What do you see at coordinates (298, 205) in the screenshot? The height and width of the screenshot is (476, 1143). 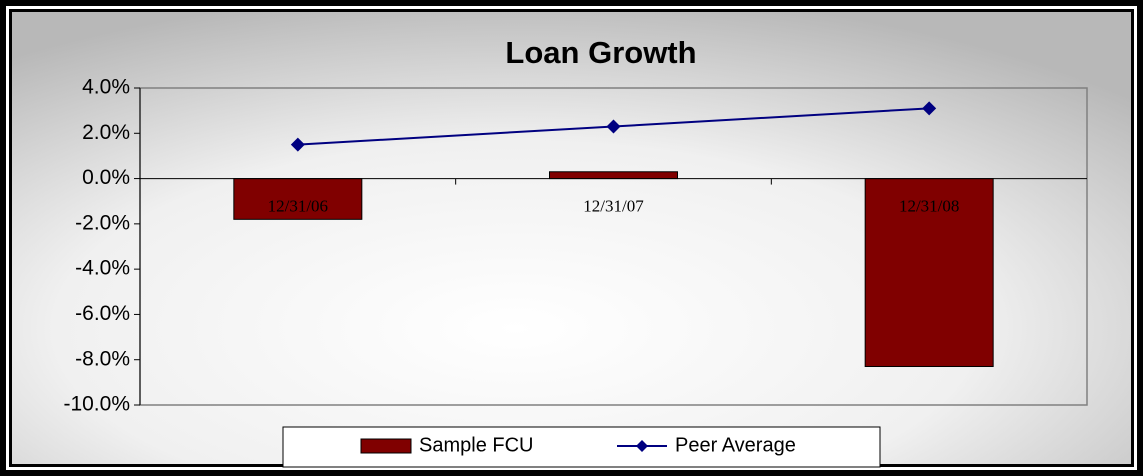 I see `x-tick-label: 12/31/06` at bounding box center [298, 205].